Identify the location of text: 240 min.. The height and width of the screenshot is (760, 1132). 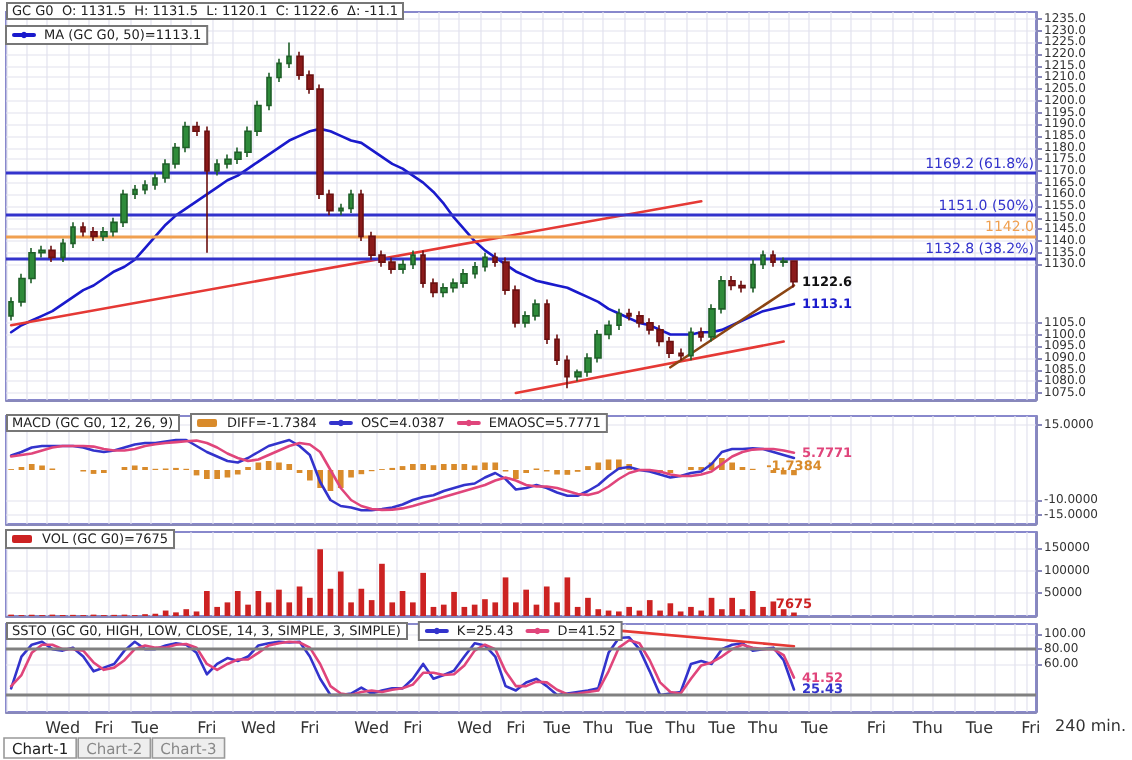
(1091, 726).